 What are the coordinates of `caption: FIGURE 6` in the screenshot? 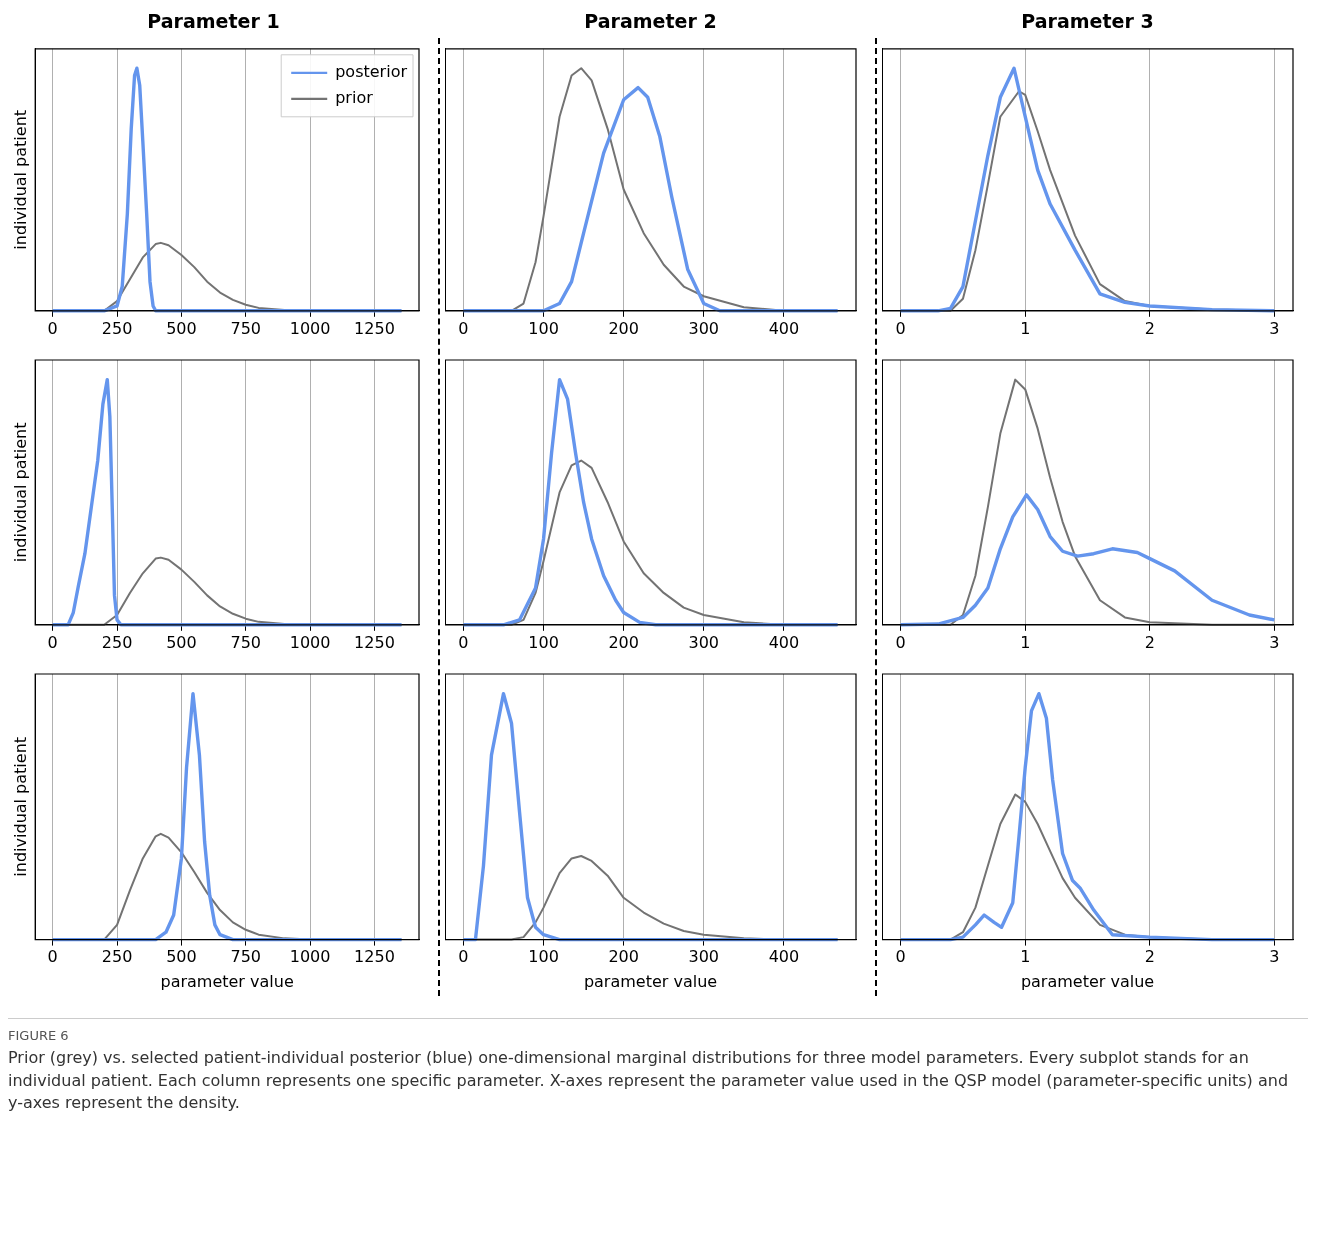 It's located at (39, 1036).